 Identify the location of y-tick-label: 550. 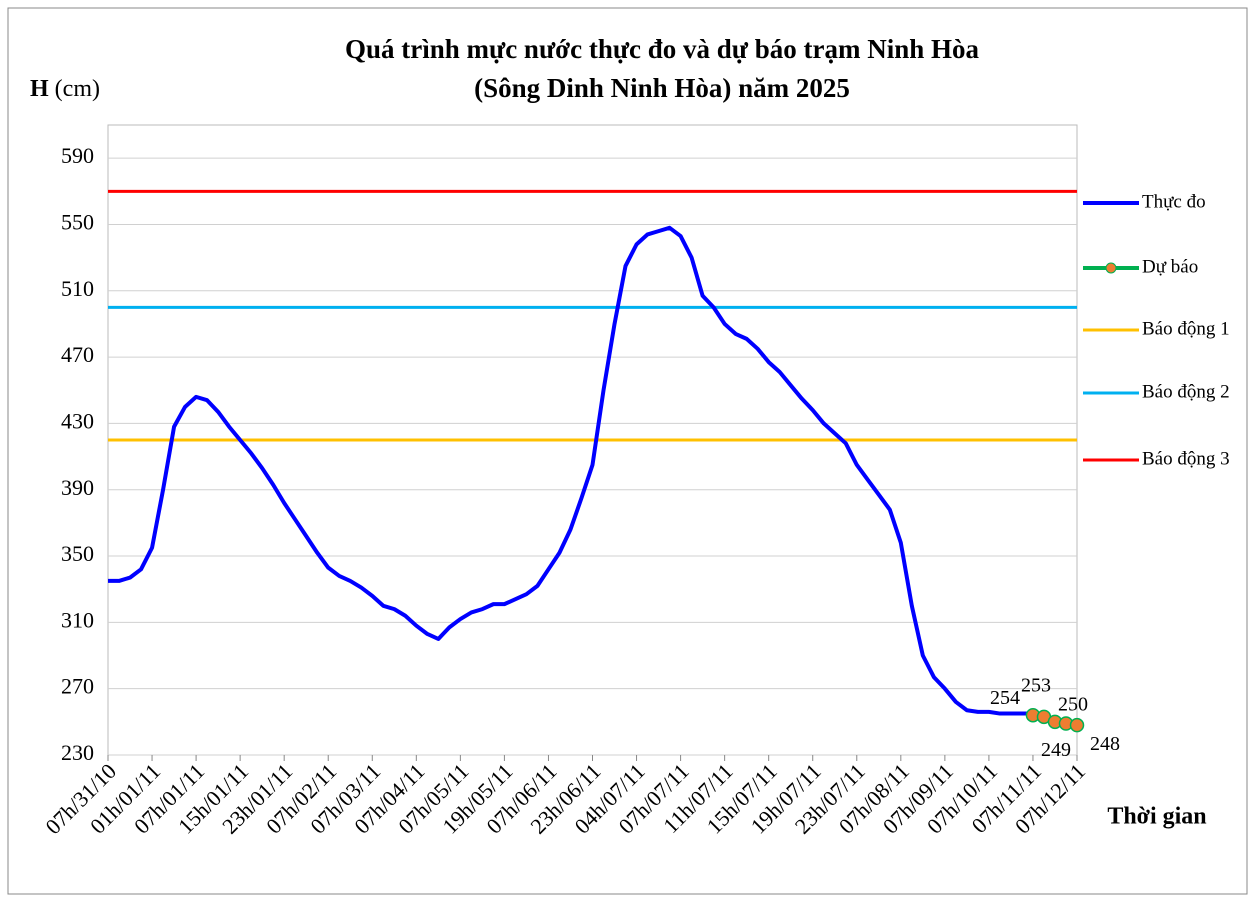
(77, 222).